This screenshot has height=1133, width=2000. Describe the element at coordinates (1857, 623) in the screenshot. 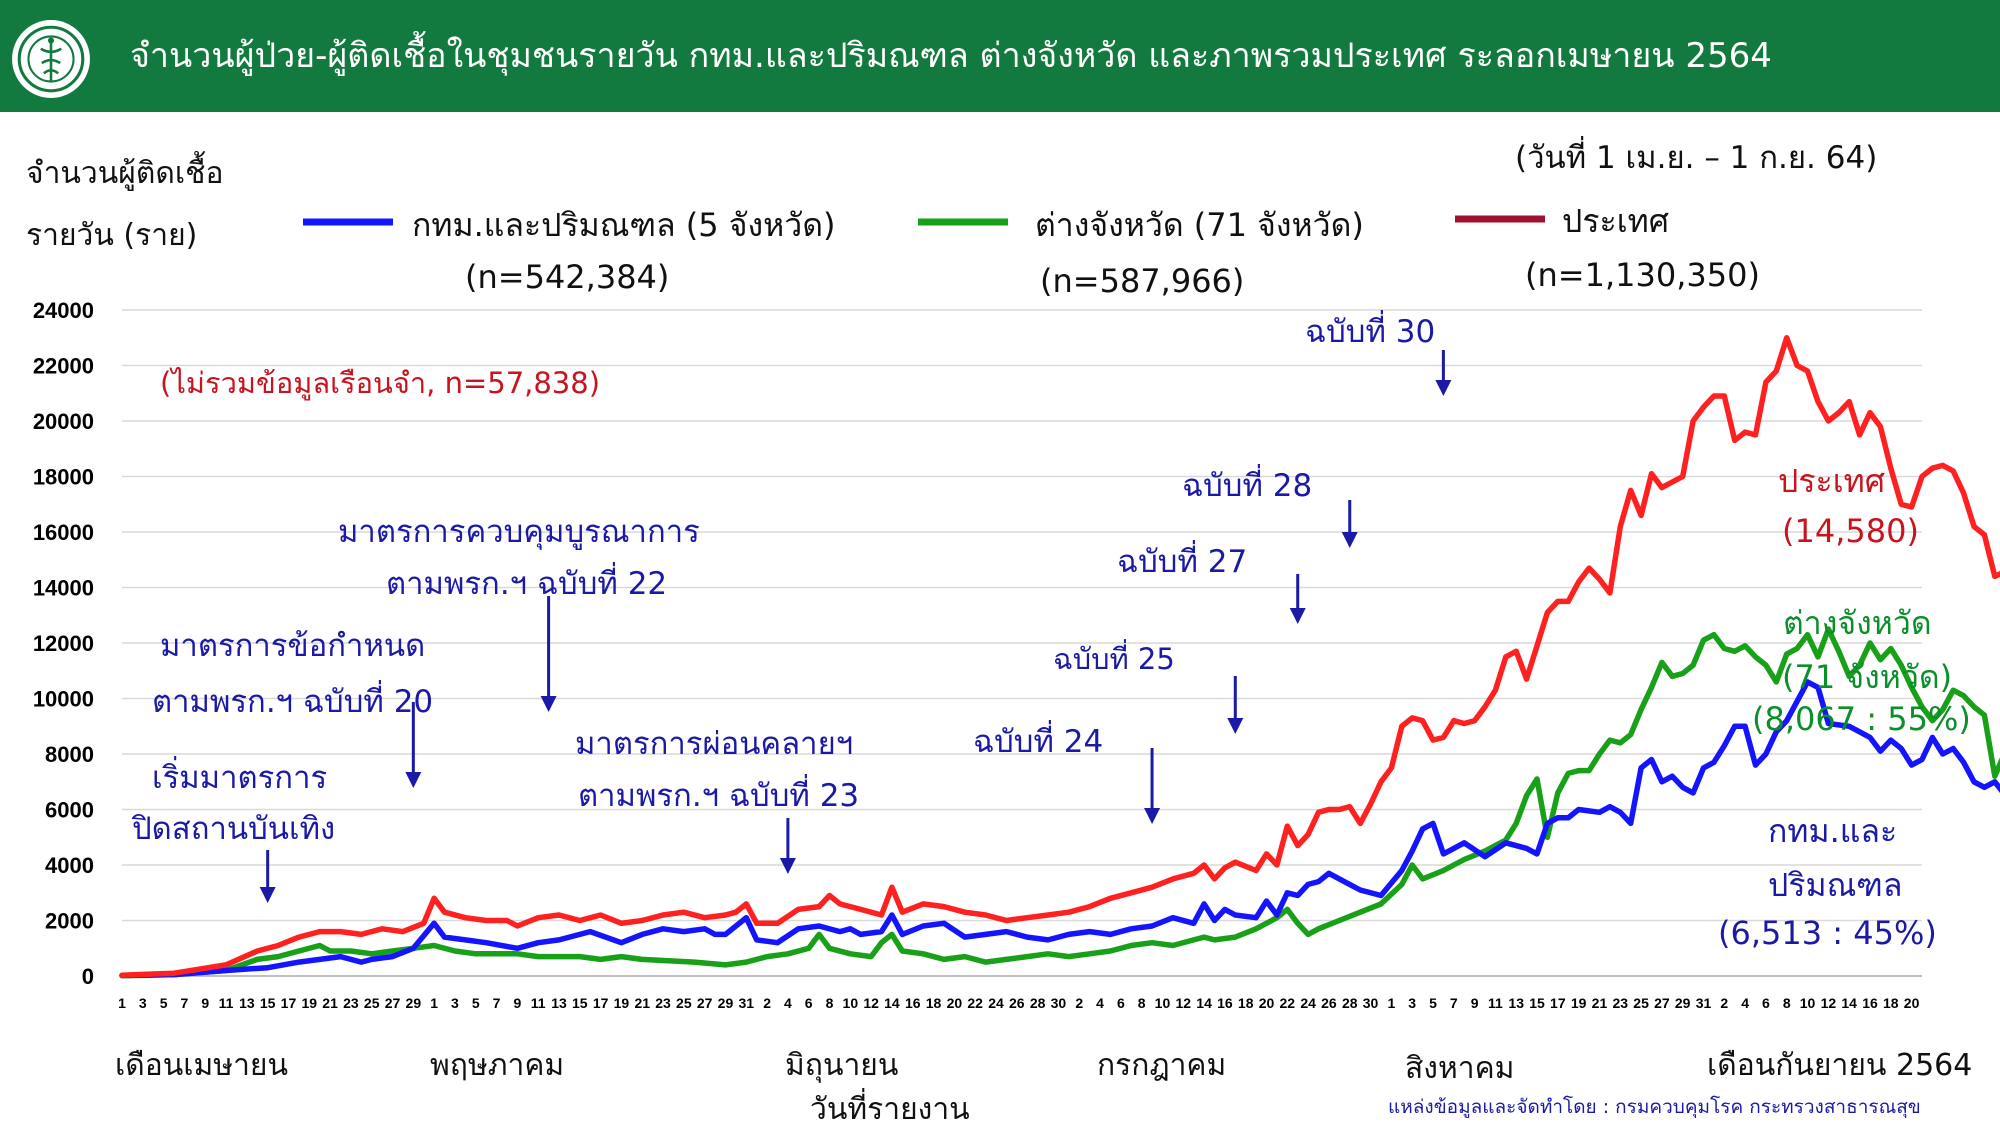

I see `end-label-provinces: ต่างจังหวัด` at that location.